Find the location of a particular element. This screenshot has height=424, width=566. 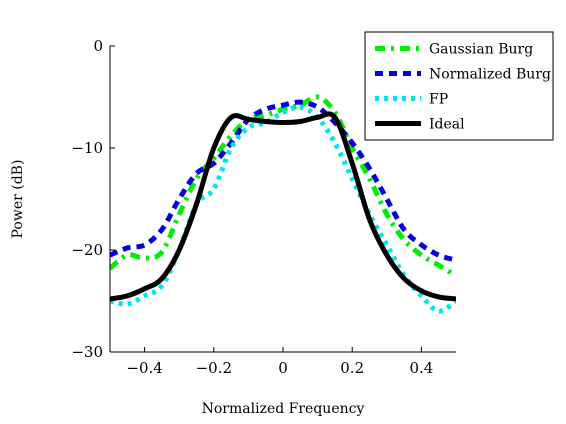

x-tick-label: 0.2 is located at coordinates (352, 368).